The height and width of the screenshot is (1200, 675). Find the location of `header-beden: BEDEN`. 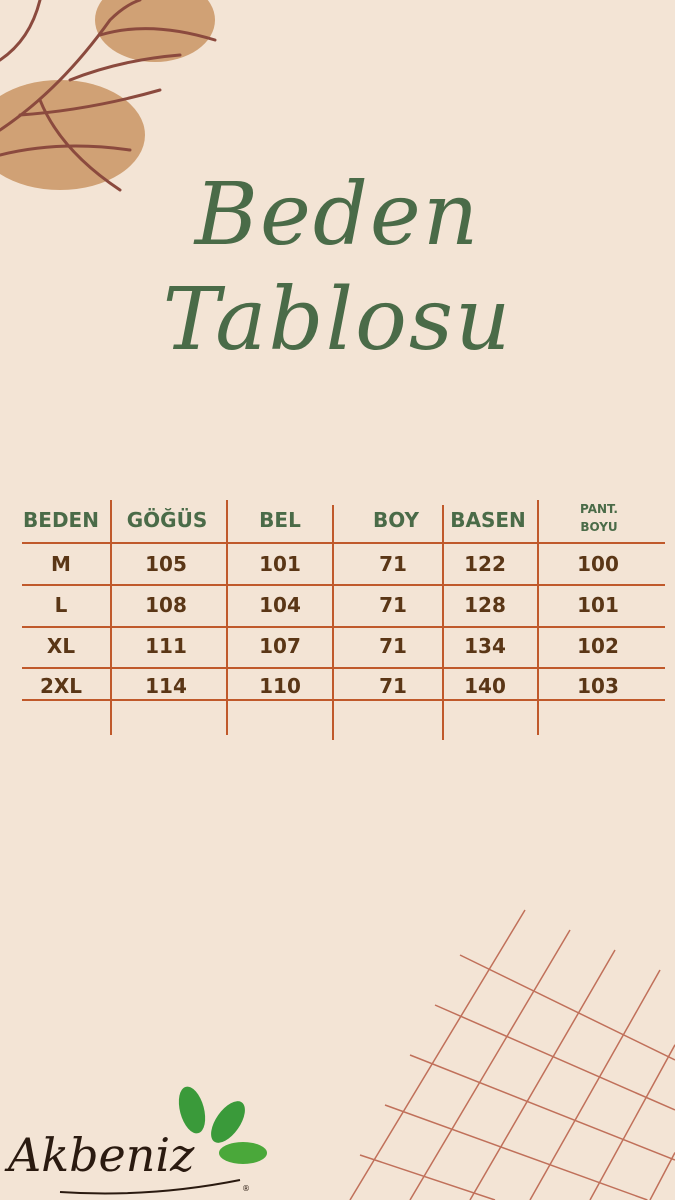

header-beden: BEDEN is located at coordinates (61, 520).